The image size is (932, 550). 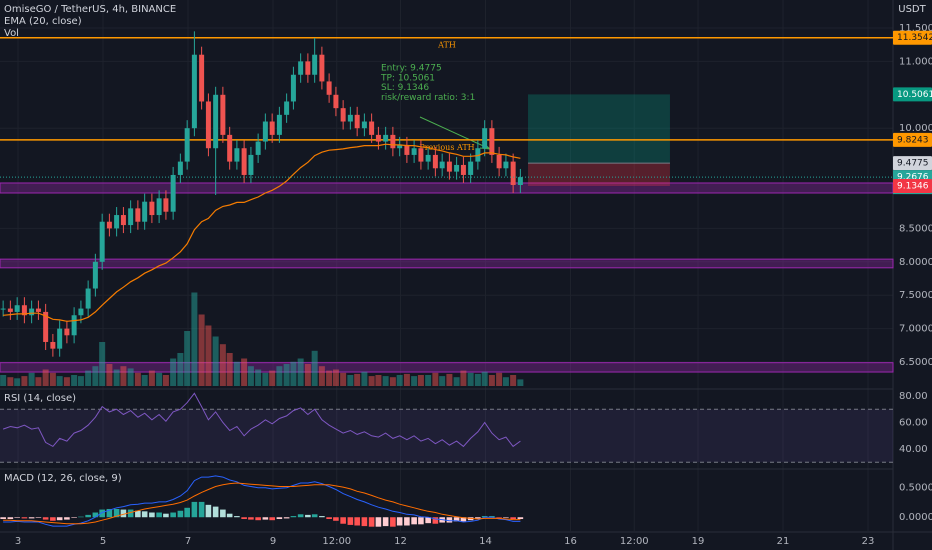 What do you see at coordinates (446, 147) in the screenshot?
I see `level-label: Previous ATH` at bounding box center [446, 147].